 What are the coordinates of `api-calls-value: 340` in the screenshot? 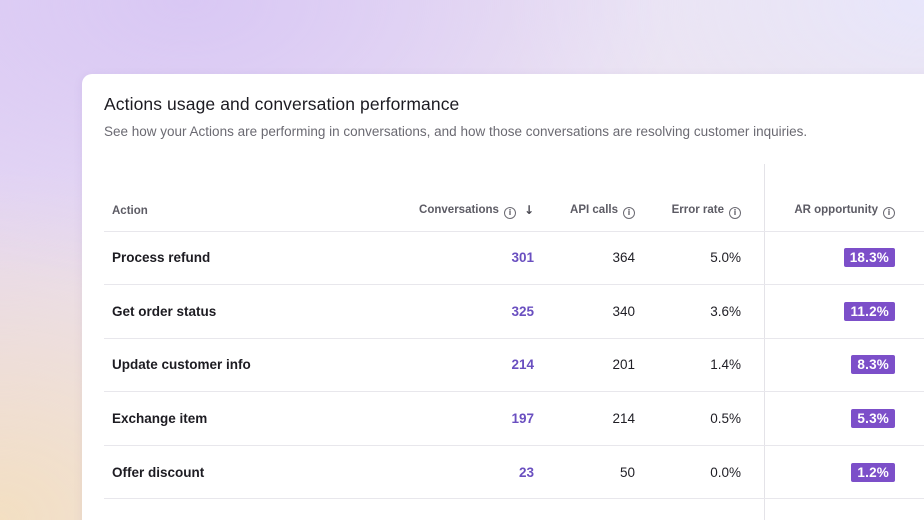 It's located at (584, 311).